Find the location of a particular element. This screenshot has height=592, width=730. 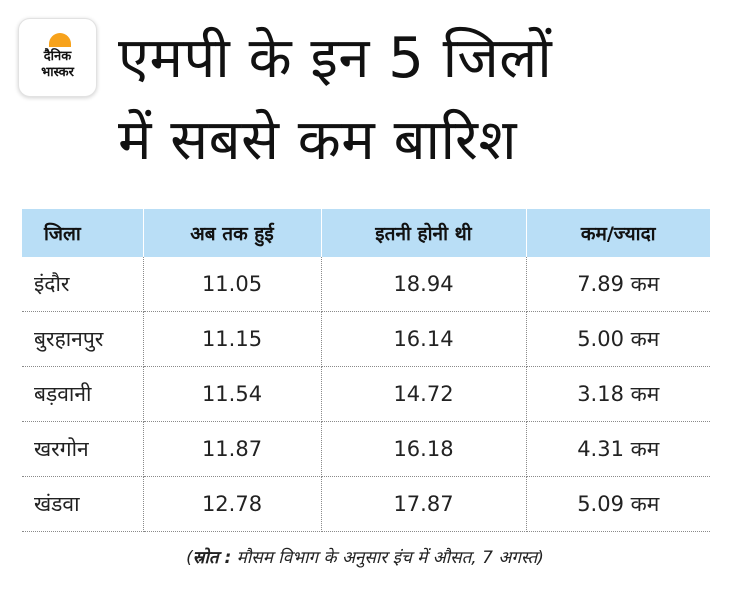

cell-expected: 16.14 is located at coordinates (424, 339).